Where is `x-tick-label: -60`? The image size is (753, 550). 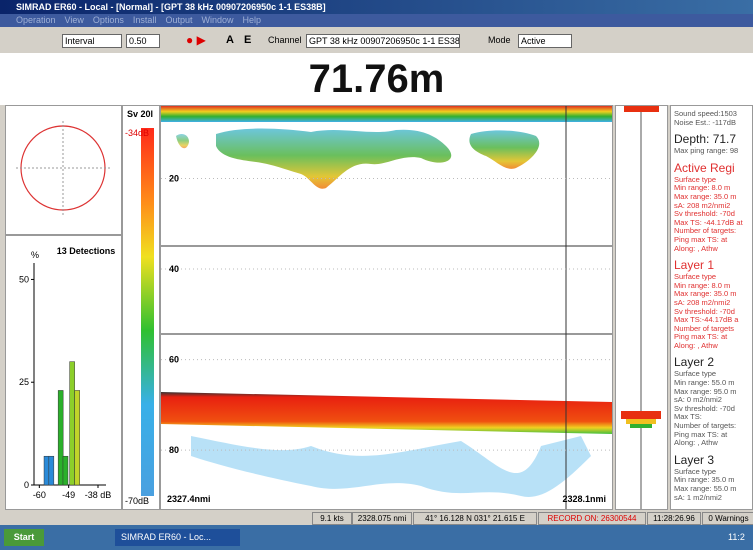 x-tick-label: -60 is located at coordinates (39, 495).